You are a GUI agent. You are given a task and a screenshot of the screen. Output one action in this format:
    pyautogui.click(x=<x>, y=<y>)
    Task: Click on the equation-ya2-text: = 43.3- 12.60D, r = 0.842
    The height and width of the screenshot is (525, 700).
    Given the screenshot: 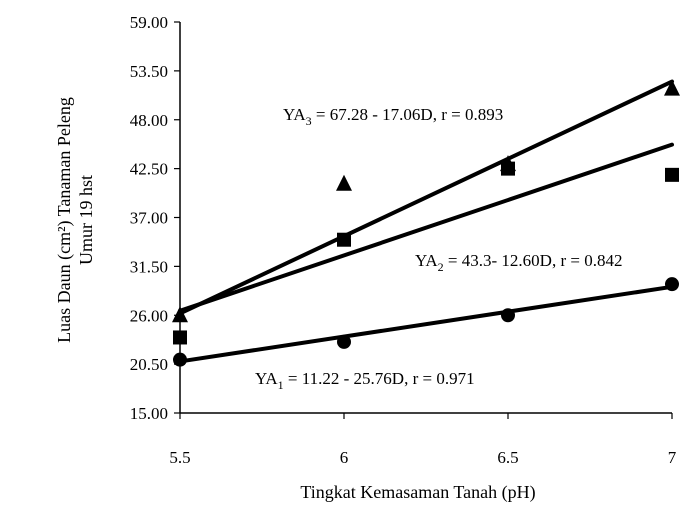 What is the action you would take?
    pyautogui.click(x=533, y=260)
    